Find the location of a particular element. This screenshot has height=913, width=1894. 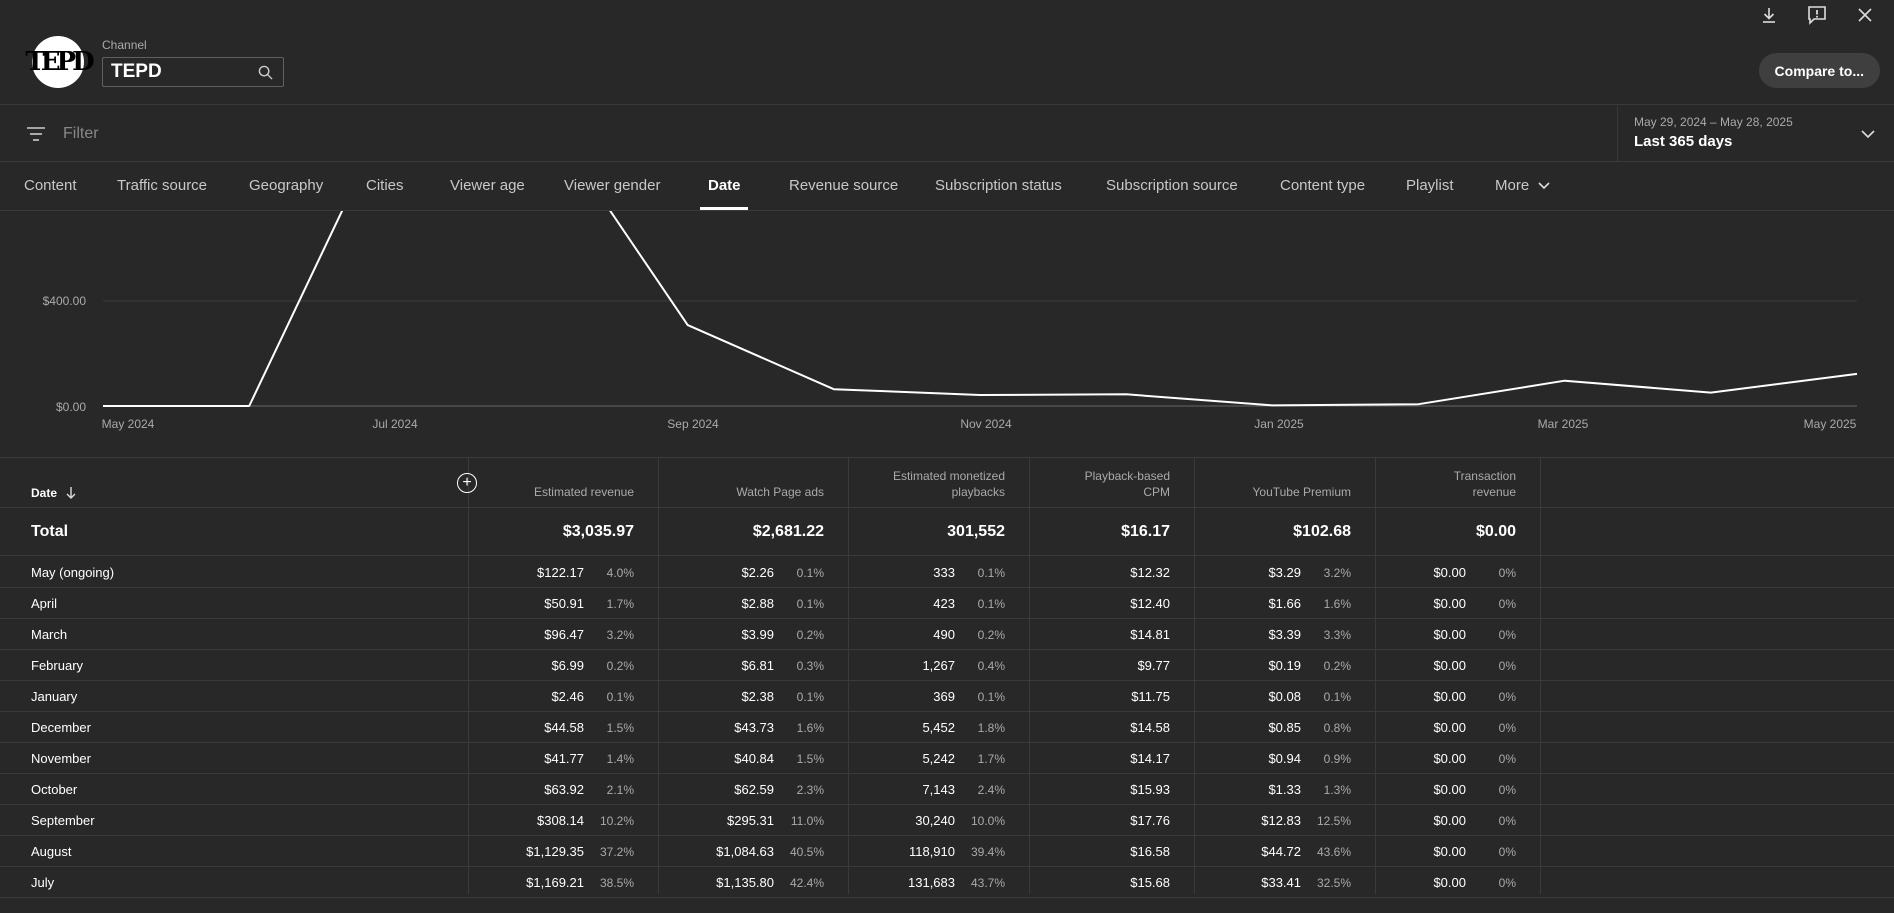

tab-subscription-source: Subscription source is located at coordinates (1172, 185).